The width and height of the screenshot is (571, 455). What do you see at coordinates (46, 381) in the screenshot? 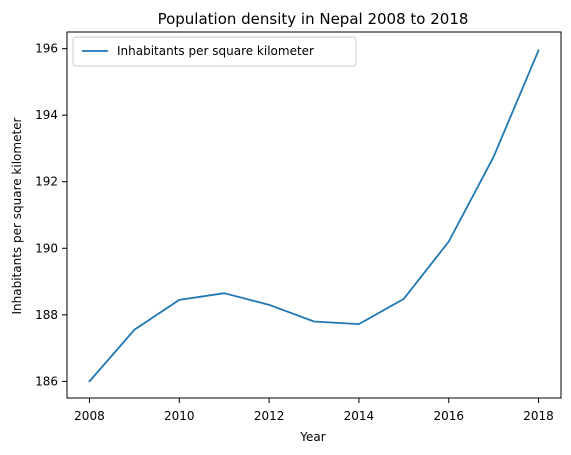
I see `y-tick-label: 186` at bounding box center [46, 381].